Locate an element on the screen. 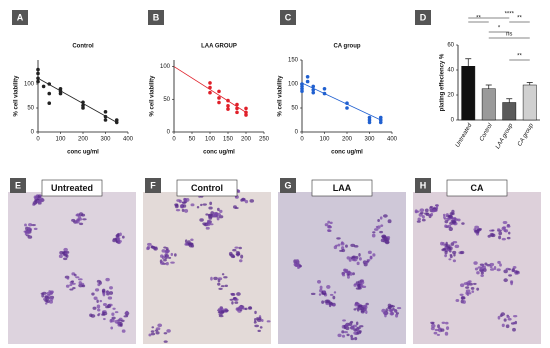  chart-title: LAA GROUP is located at coordinates (219, 47).